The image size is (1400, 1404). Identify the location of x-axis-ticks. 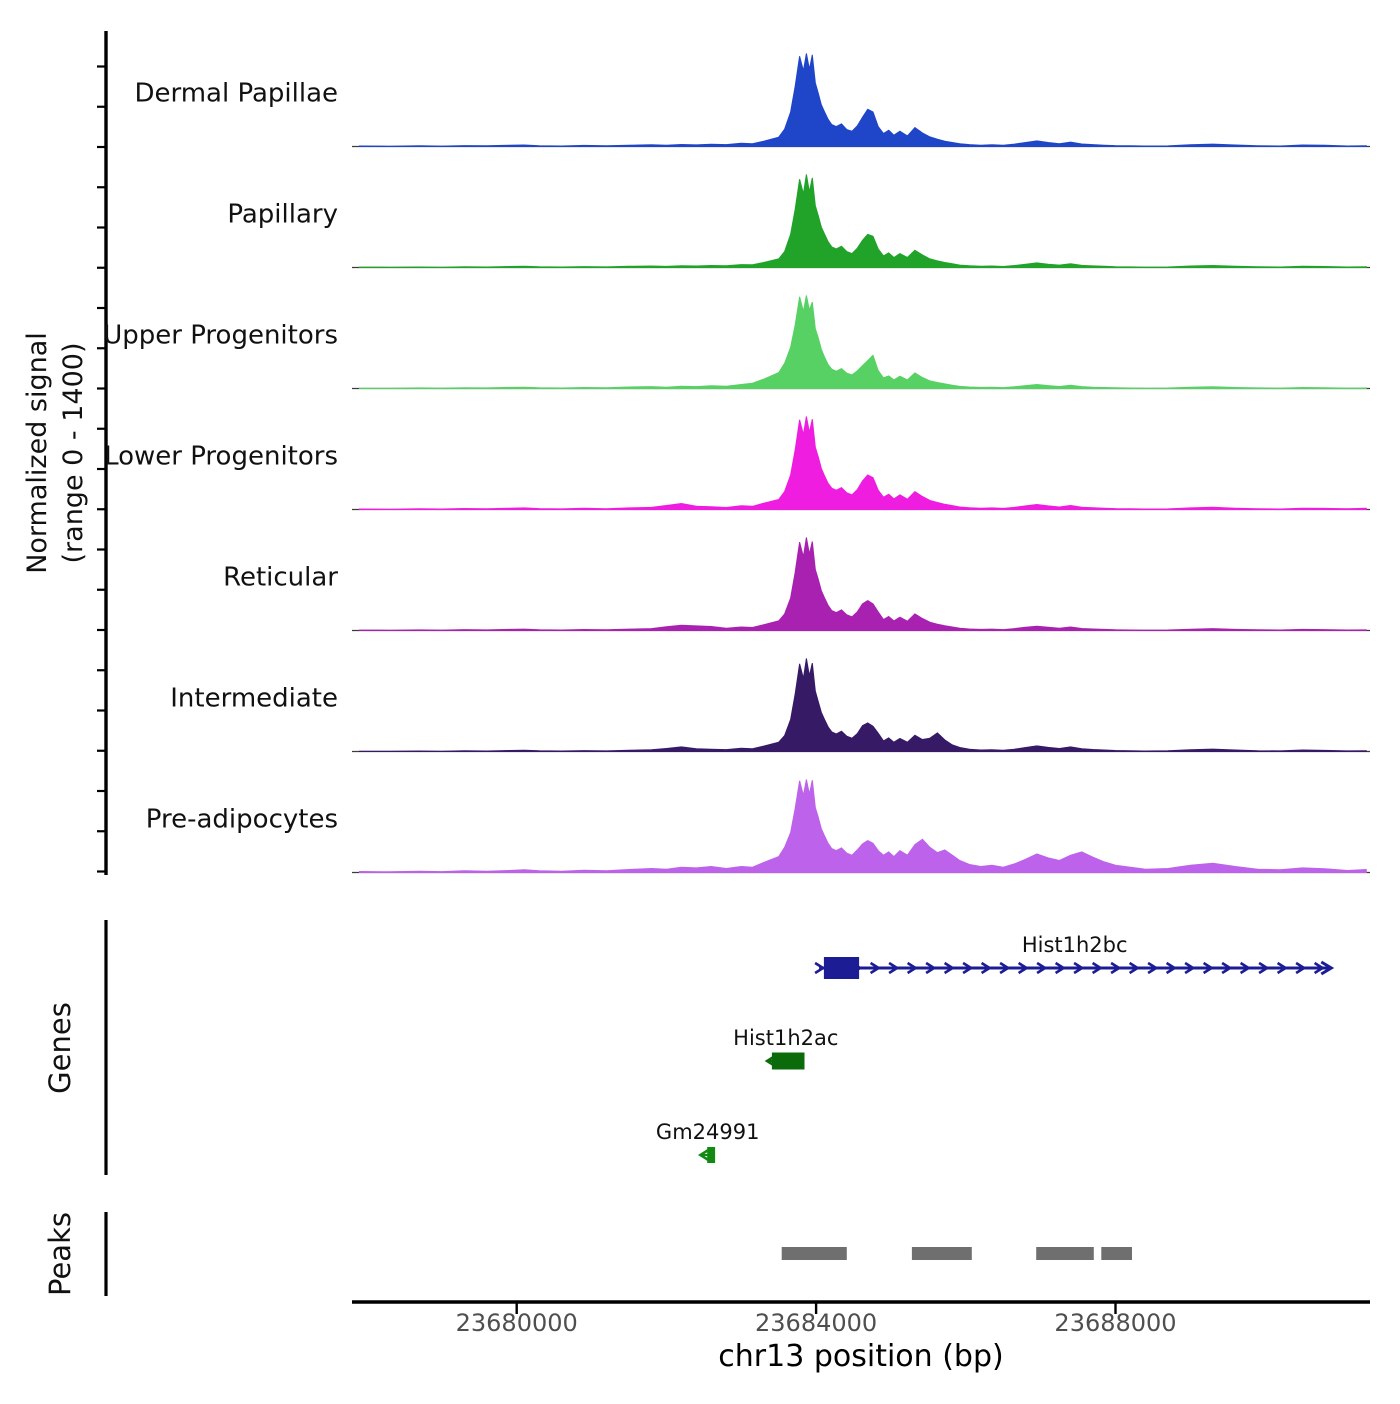
(816, 1308).